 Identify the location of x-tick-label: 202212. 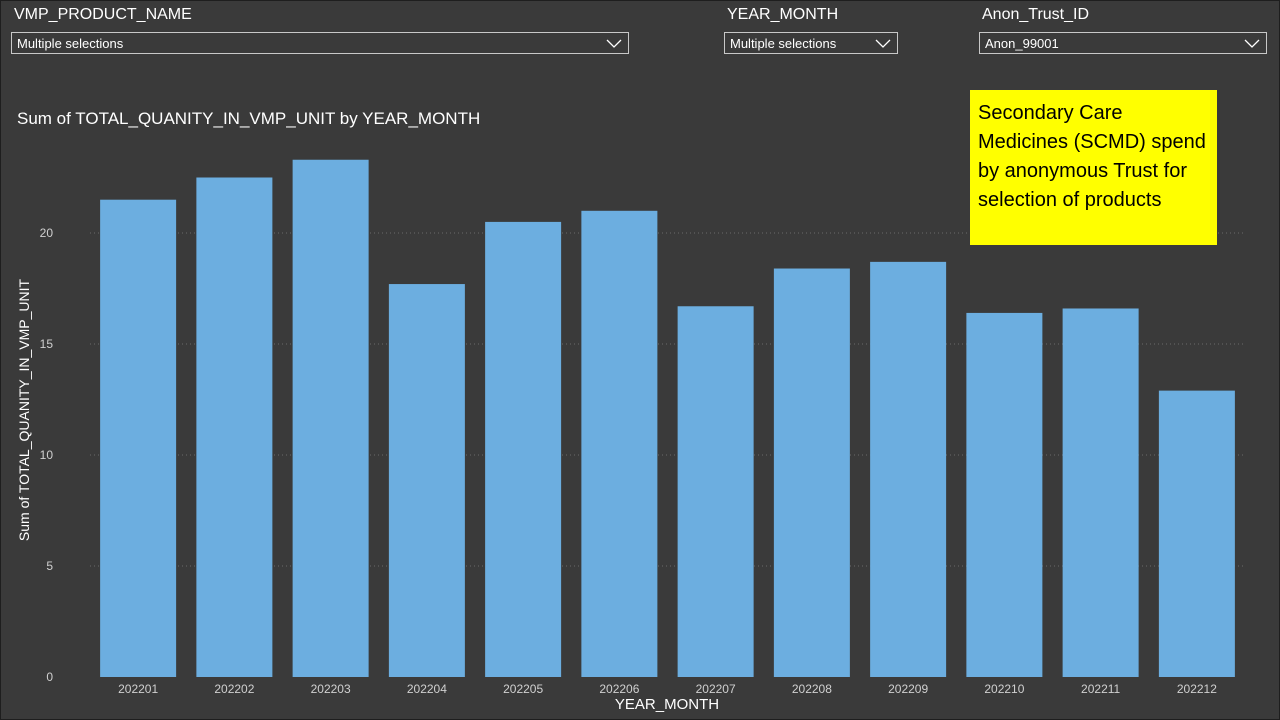
(1197, 689).